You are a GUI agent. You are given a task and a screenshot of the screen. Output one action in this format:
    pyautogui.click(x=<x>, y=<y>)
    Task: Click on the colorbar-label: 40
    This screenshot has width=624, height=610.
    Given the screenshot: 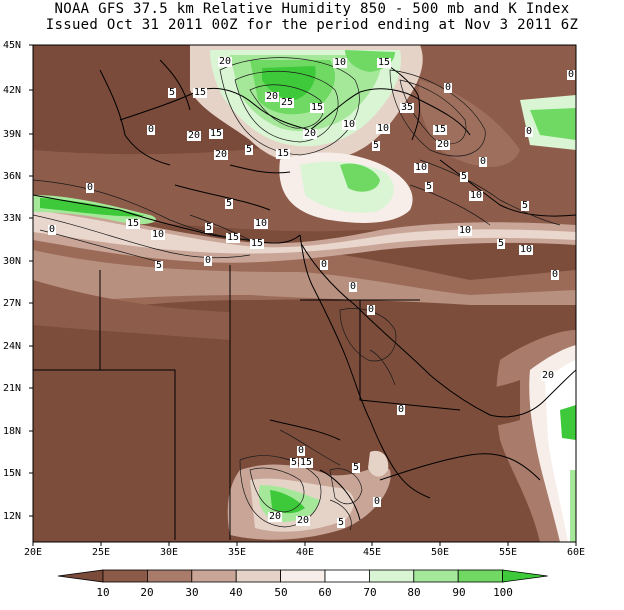 What is the action you would take?
    pyautogui.click(x=236, y=592)
    